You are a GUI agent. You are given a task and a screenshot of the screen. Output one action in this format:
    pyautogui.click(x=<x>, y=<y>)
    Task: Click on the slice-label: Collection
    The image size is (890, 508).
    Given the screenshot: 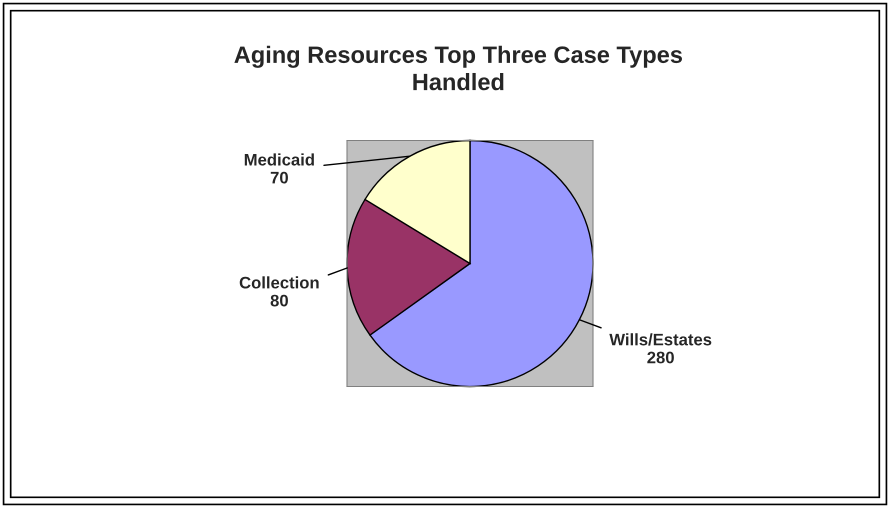 What is the action you would take?
    pyautogui.click(x=279, y=282)
    